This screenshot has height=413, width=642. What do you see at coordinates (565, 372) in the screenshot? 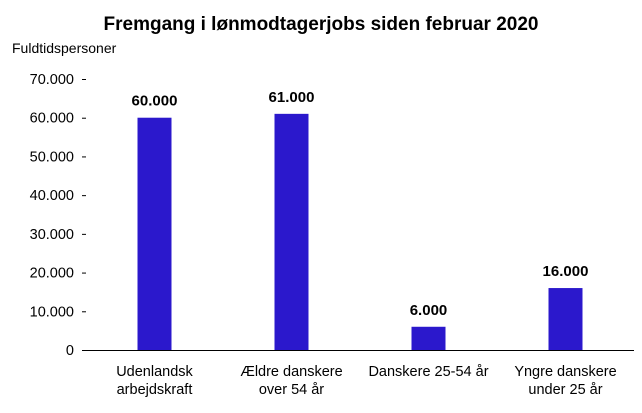
I see `x-tick-label: Yngre danskere` at bounding box center [565, 372].